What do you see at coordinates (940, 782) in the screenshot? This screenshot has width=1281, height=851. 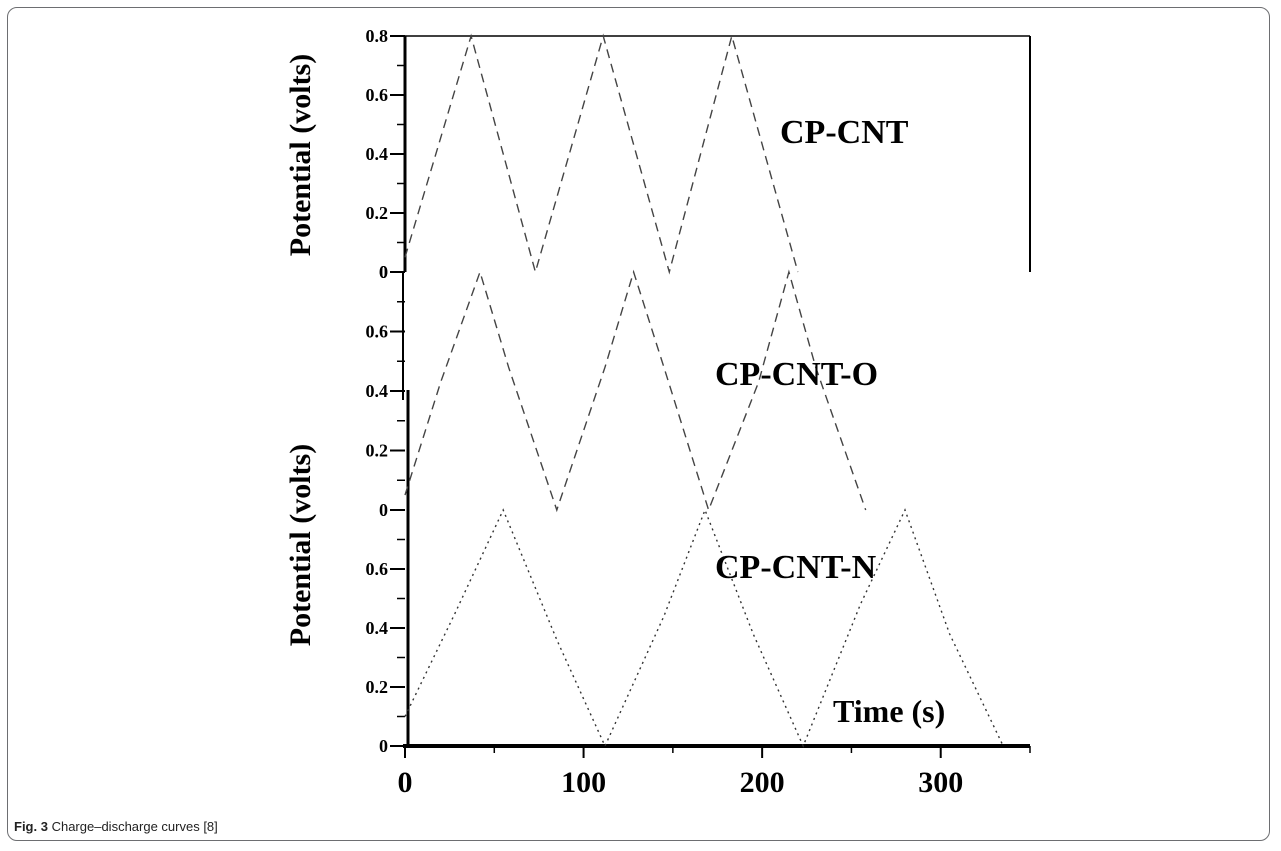 I see `x-tick-label-300: 300` at bounding box center [940, 782].